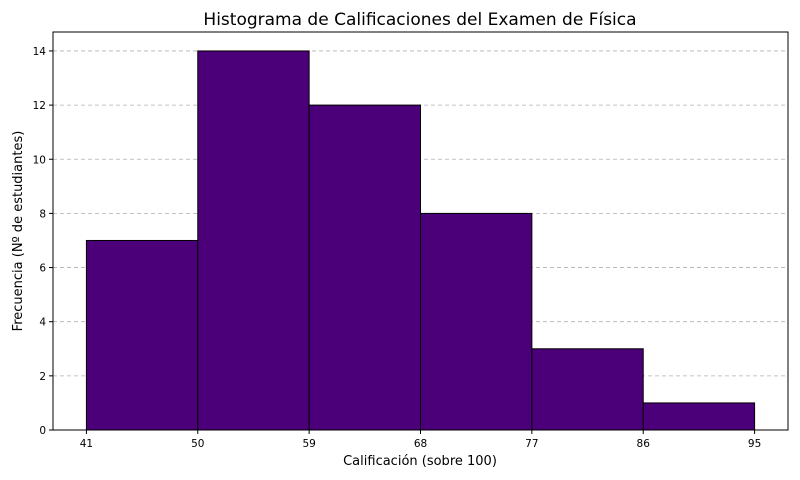 Image resolution: width=800 pixels, height=480 pixels. Describe the element at coordinates (420, 461) in the screenshot. I see `x-axis-label: Calificación (sobre 100)` at that location.